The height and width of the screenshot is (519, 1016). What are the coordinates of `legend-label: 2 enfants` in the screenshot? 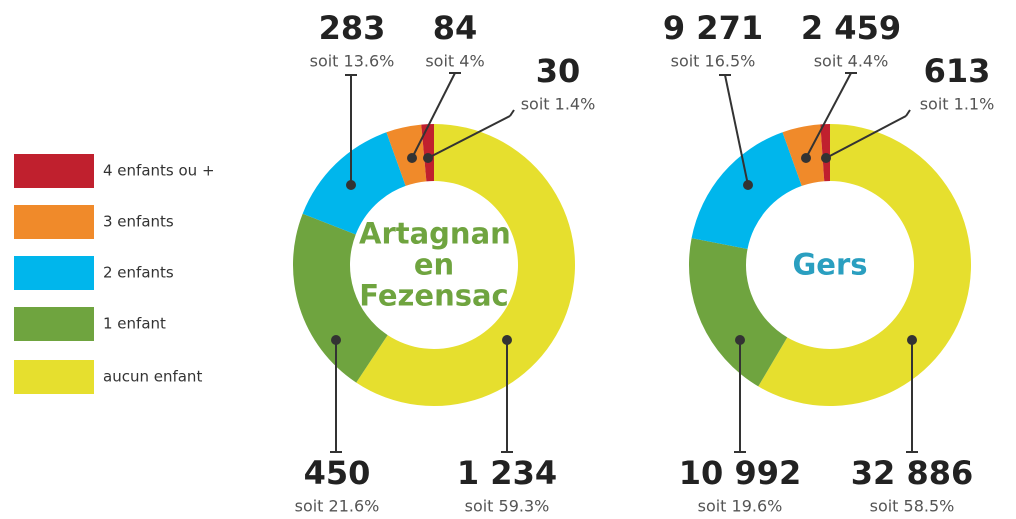 It's located at (138, 273).